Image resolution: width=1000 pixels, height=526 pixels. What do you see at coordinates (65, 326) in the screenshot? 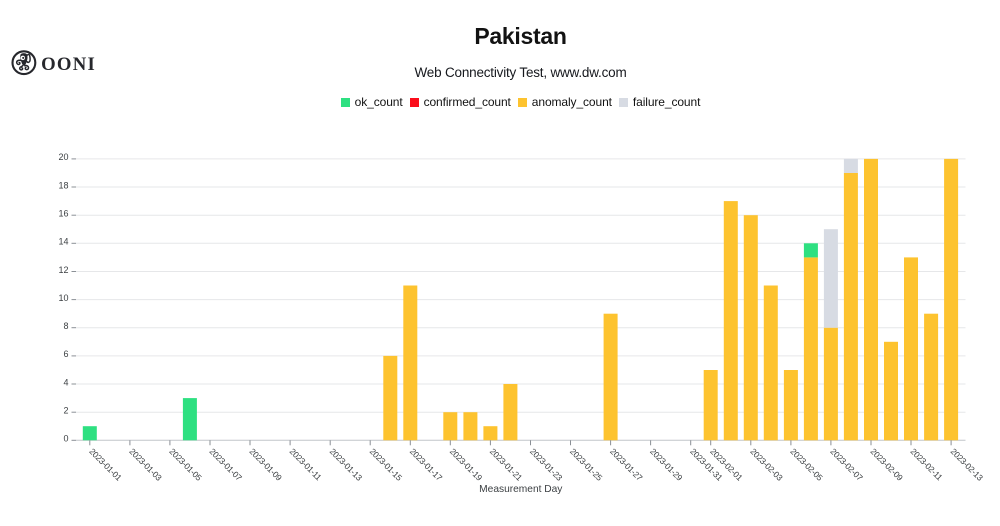
I see `svg-text: 8` at bounding box center [65, 326].